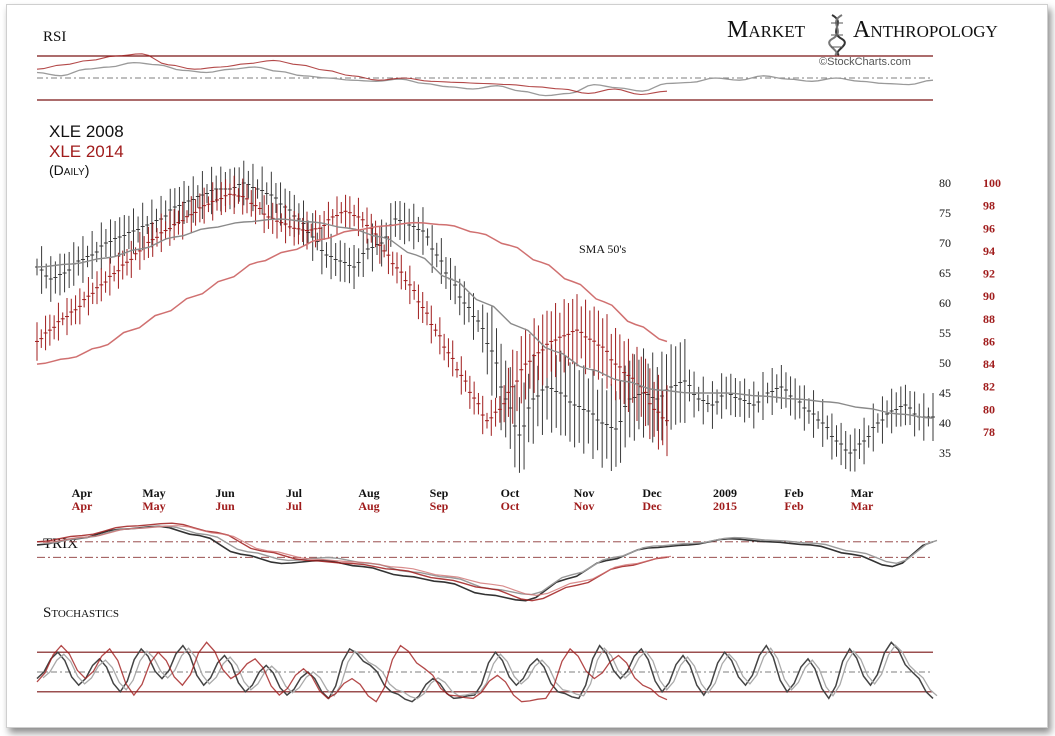 The height and width of the screenshot is (736, 1055). I want to click on y-tick-label-2014: 100, so click(992, 183).